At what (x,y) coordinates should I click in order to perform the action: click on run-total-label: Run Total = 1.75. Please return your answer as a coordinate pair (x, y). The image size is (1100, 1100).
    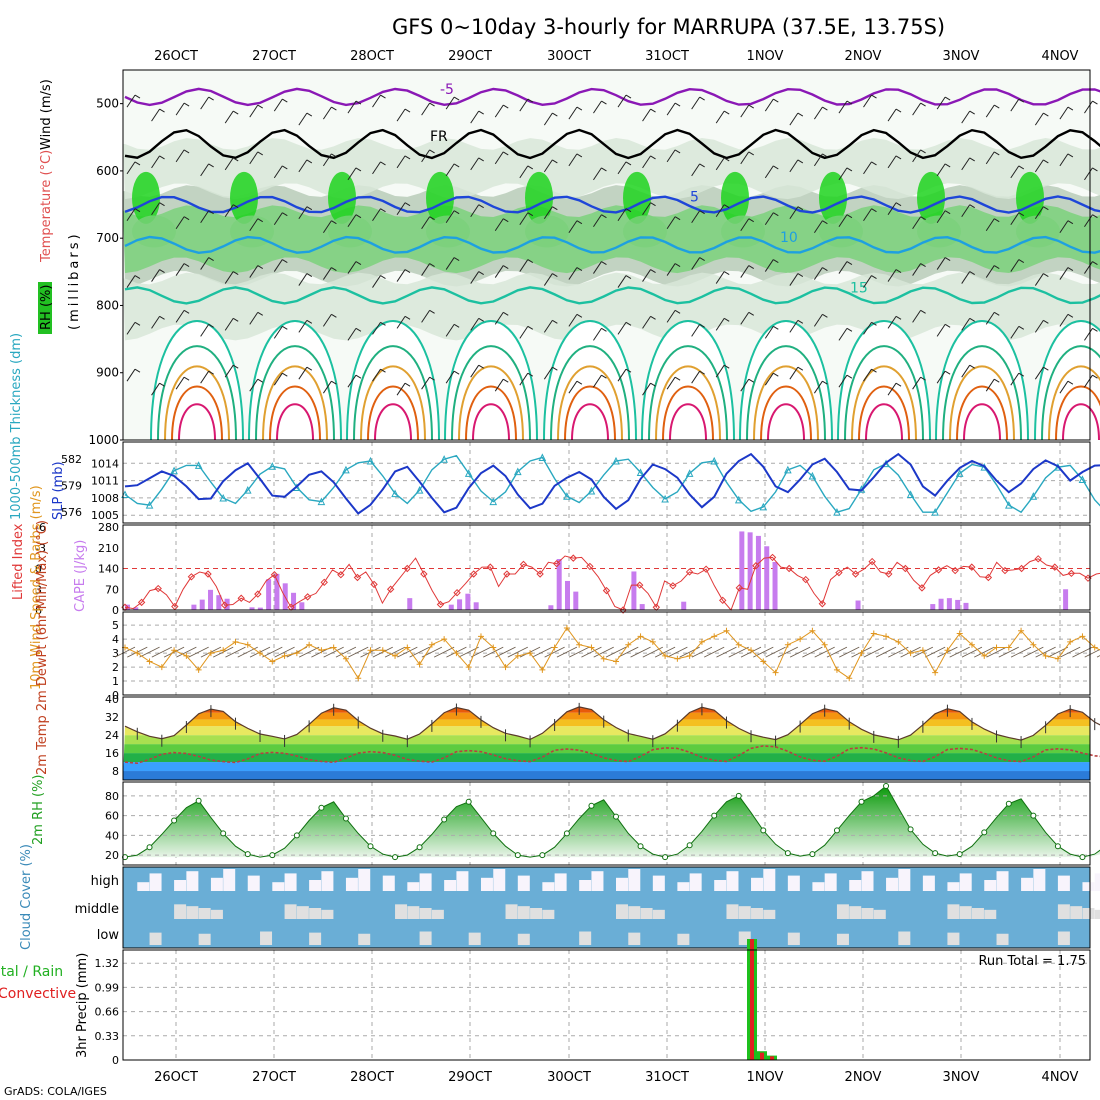
    Looking at the image, I should click on (1032, 961).